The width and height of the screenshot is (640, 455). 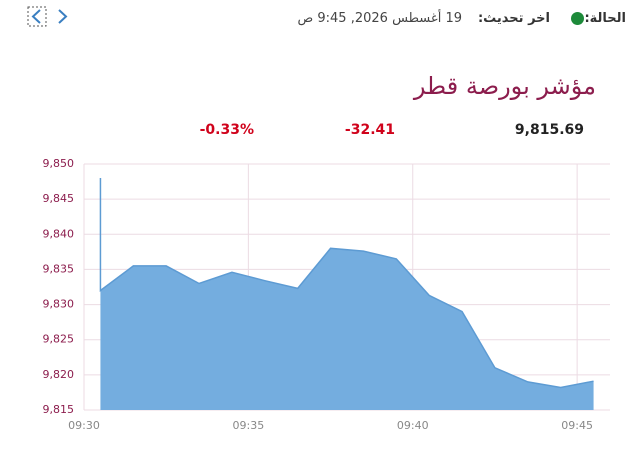 What do you see at coordinates (59, 339) in the screenshot?
I see `y-tick-label: 9,825` at bounding box center [59, 339].